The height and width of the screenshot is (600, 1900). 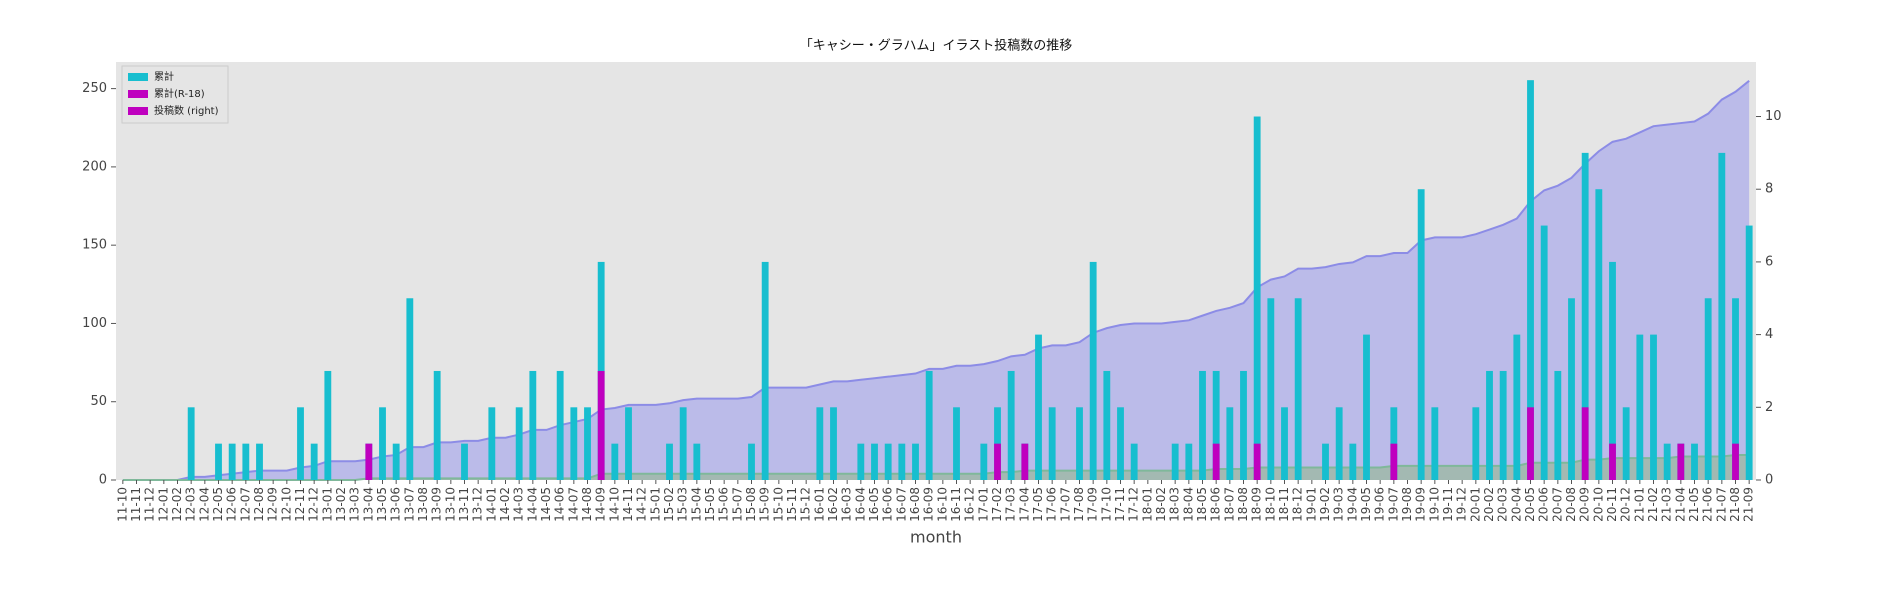 What do you see at coordinates (936, 537) in the screenshot?
I see `x-axis-label: month` at bounding box center [936, 537].